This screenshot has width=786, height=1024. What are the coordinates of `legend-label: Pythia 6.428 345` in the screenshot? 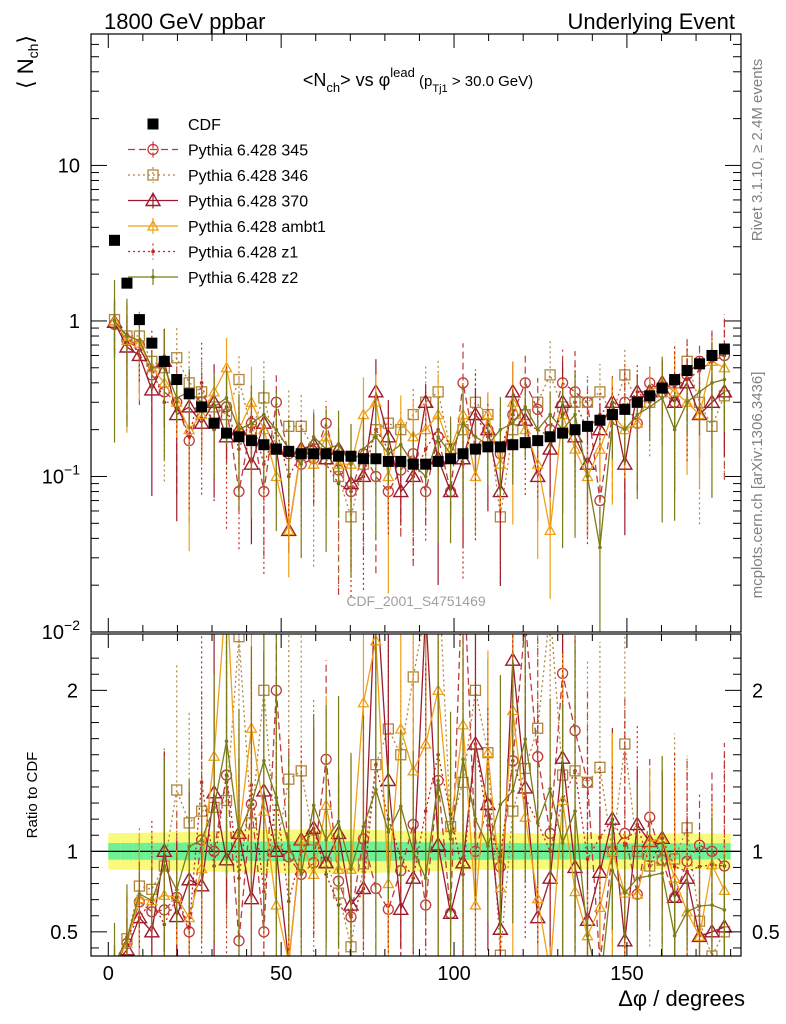 It's located at (248, 151).